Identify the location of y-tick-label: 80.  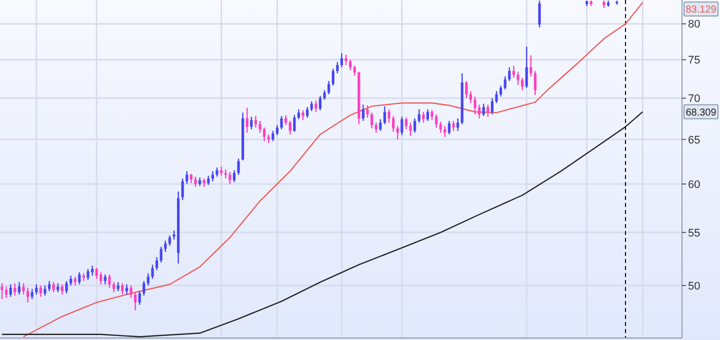
(694, 24).